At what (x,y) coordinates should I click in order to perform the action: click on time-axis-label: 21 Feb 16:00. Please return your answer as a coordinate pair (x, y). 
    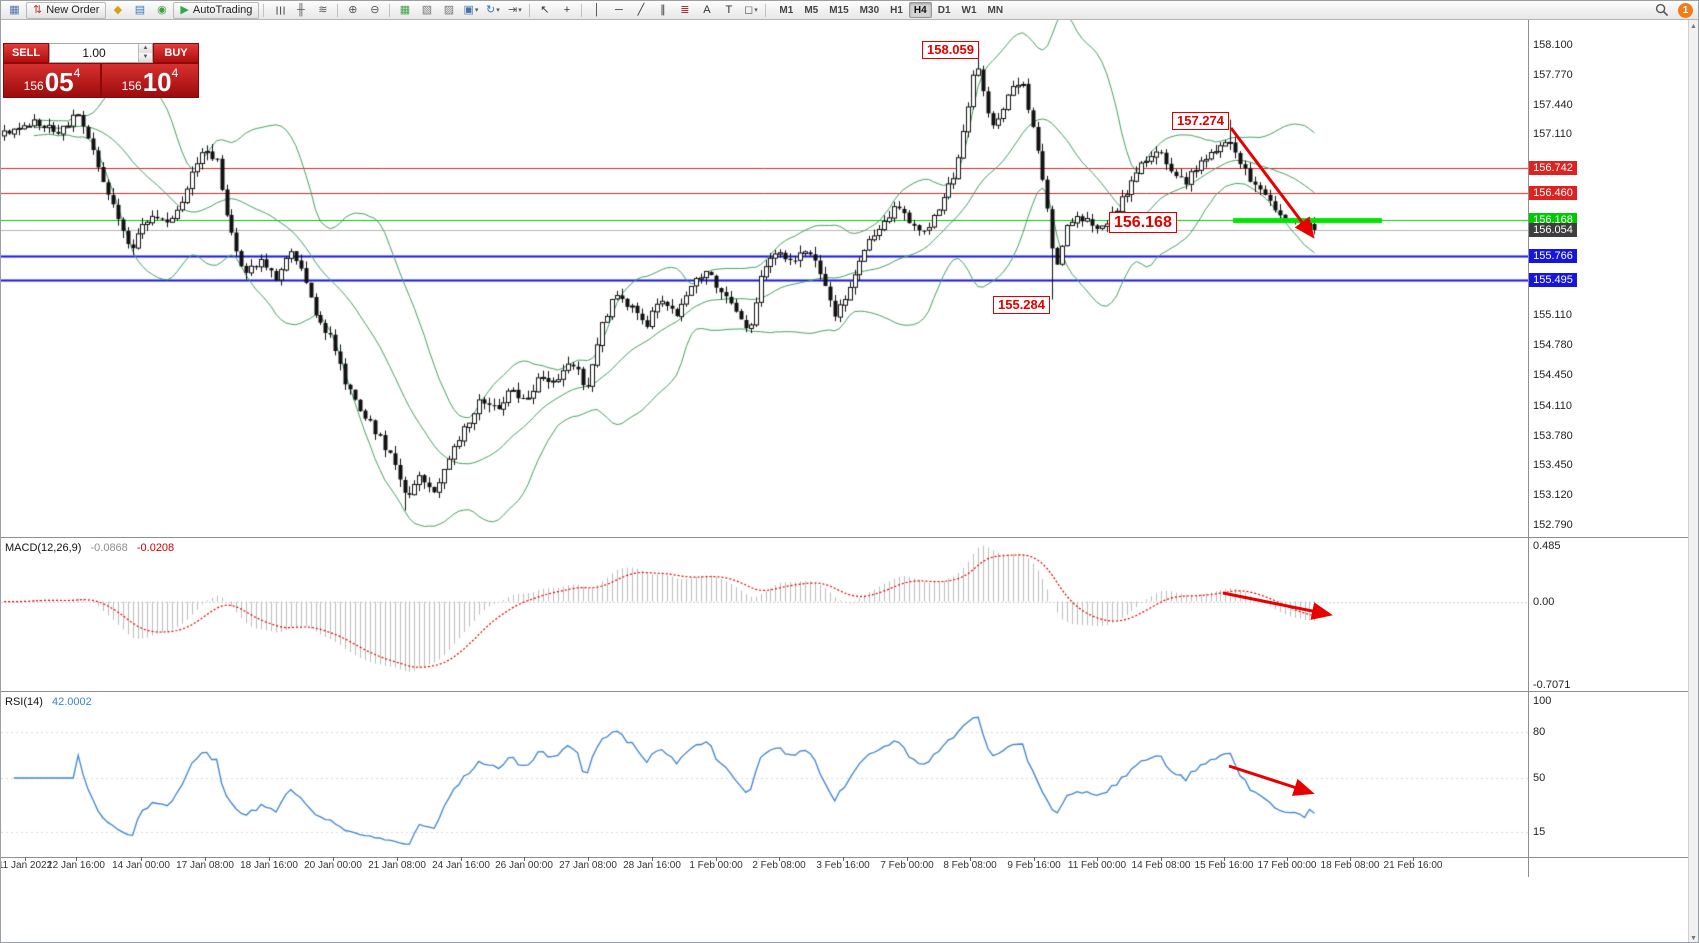
    Looking at the image, I should click on (1413, 865).